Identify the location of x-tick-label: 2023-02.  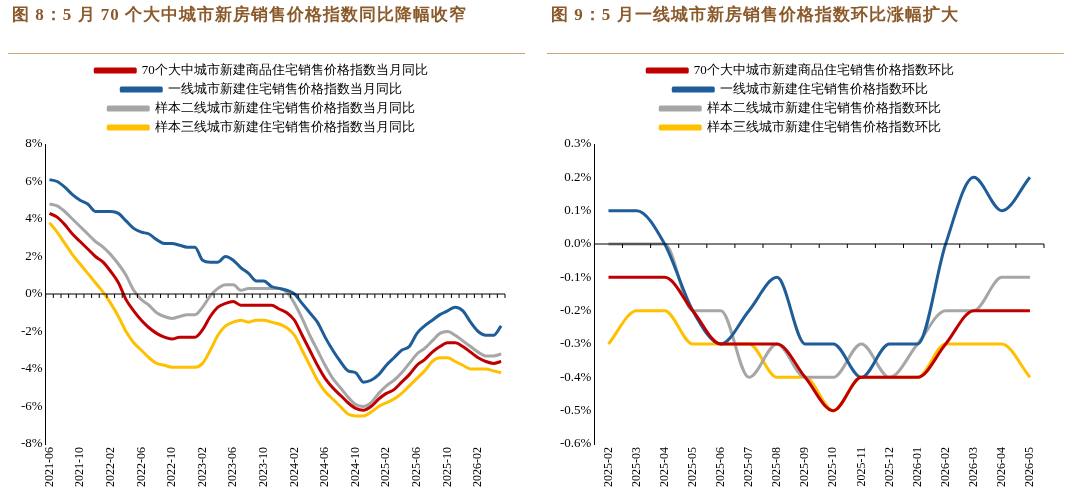
(201, 467).